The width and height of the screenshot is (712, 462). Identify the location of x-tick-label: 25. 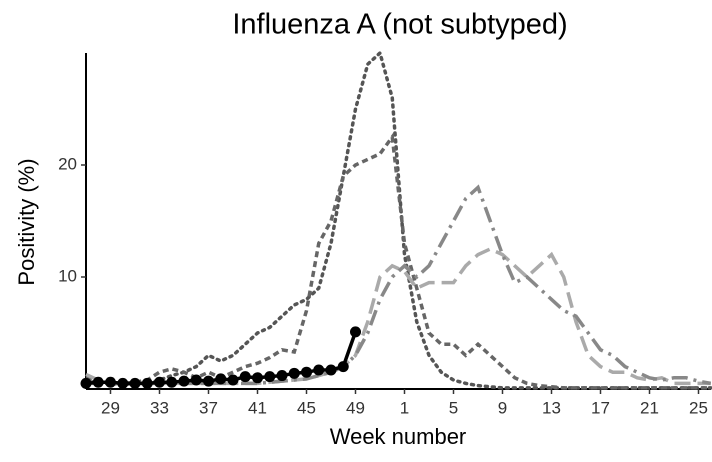
(698, 407).